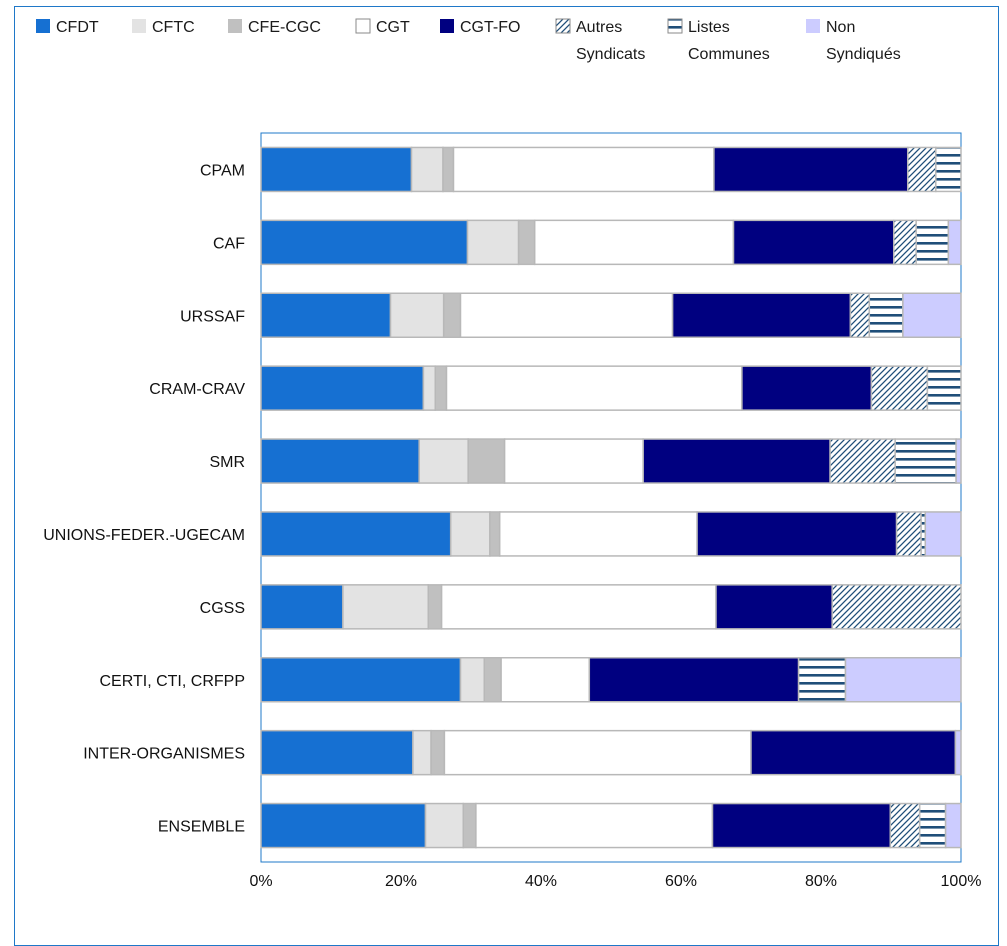  Describe the element at coordinates (401, 881) in the screenshot. I see `x-tick-label-20: 20%` at that location.